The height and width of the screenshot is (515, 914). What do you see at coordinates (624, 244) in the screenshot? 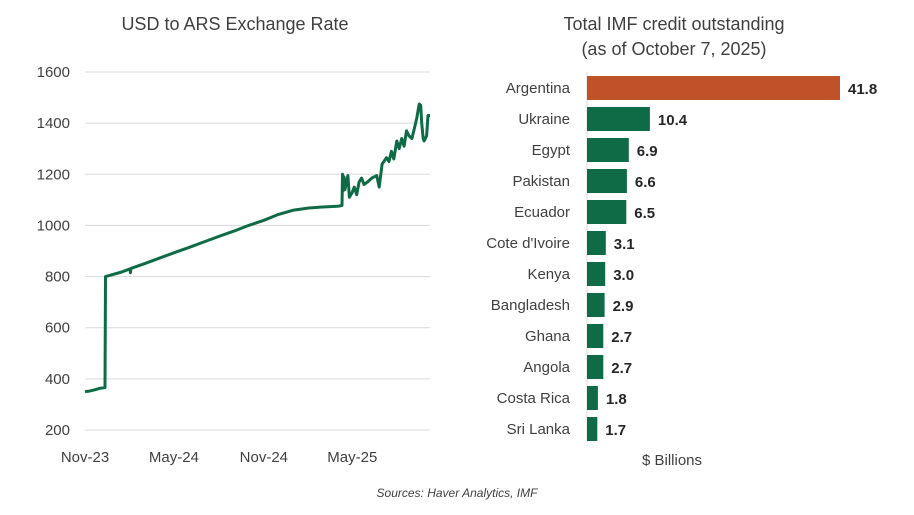
I see `bar-value-label: 3.1` at bounding box center [624, 244].